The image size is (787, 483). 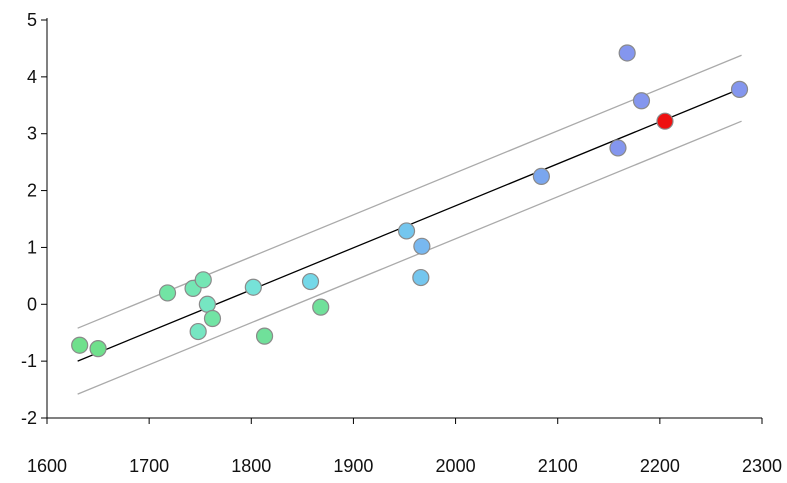 What do you see at coordinates (32, 191) in the screenshot?
I see `y-tick-label: 2` at bounding box center [32, 191].